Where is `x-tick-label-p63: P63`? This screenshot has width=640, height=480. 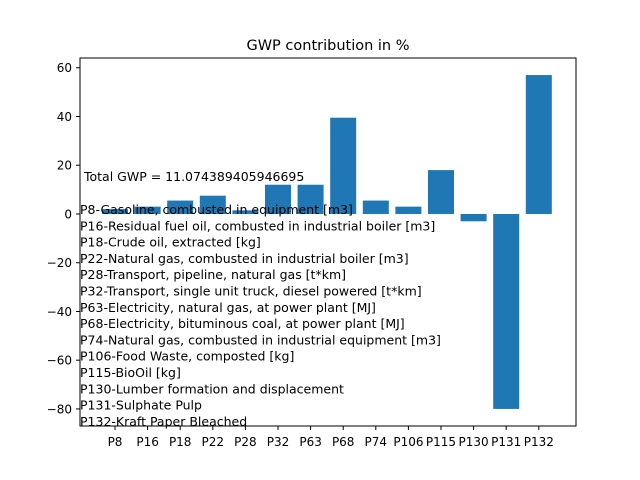 x-tick-label-p63: P63 is located at coordinates (310, 442).